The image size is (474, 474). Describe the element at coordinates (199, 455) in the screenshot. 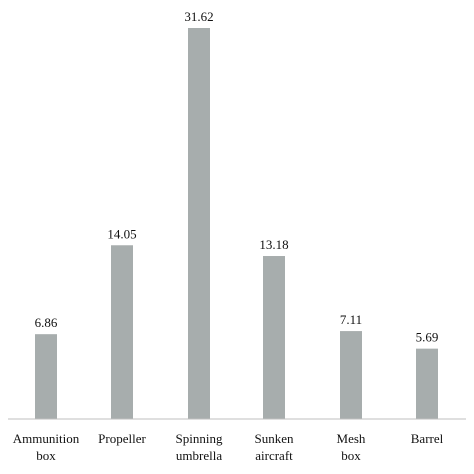

I see `category-label-2-line-1: umbrella` at that location.